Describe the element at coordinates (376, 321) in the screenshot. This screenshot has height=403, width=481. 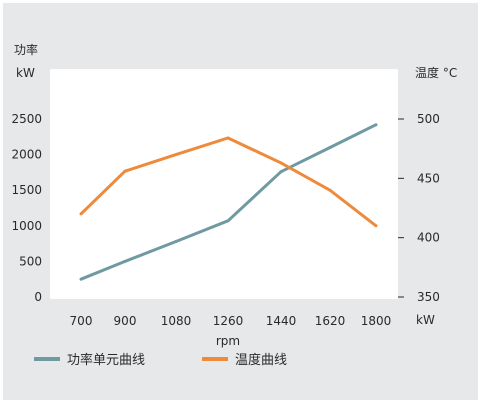
I see `x-tick-label: 1800` at that location.